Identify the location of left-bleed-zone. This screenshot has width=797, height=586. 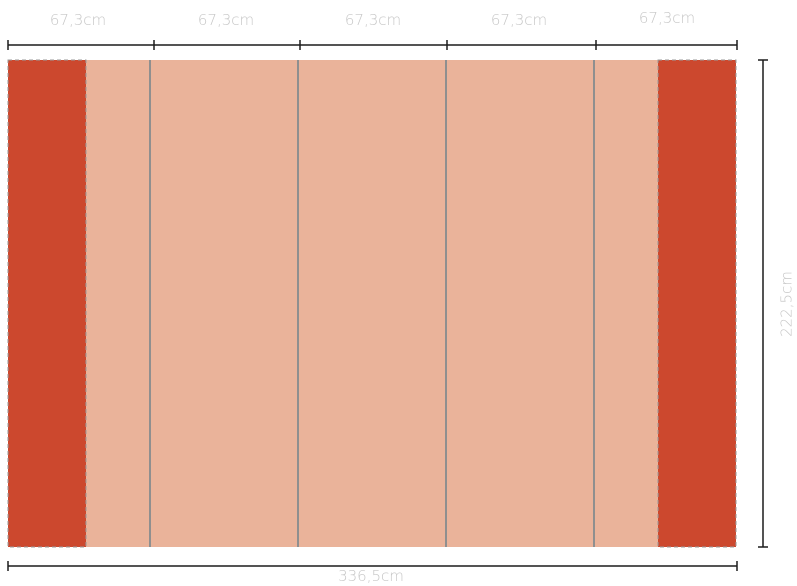
(47, 303).